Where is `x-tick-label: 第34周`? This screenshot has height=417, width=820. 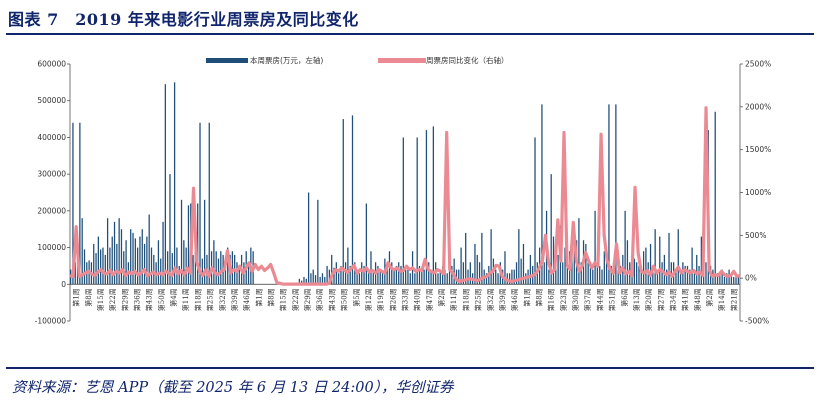
x-tick-label: 第34周 is located at coordinates (673, 299).